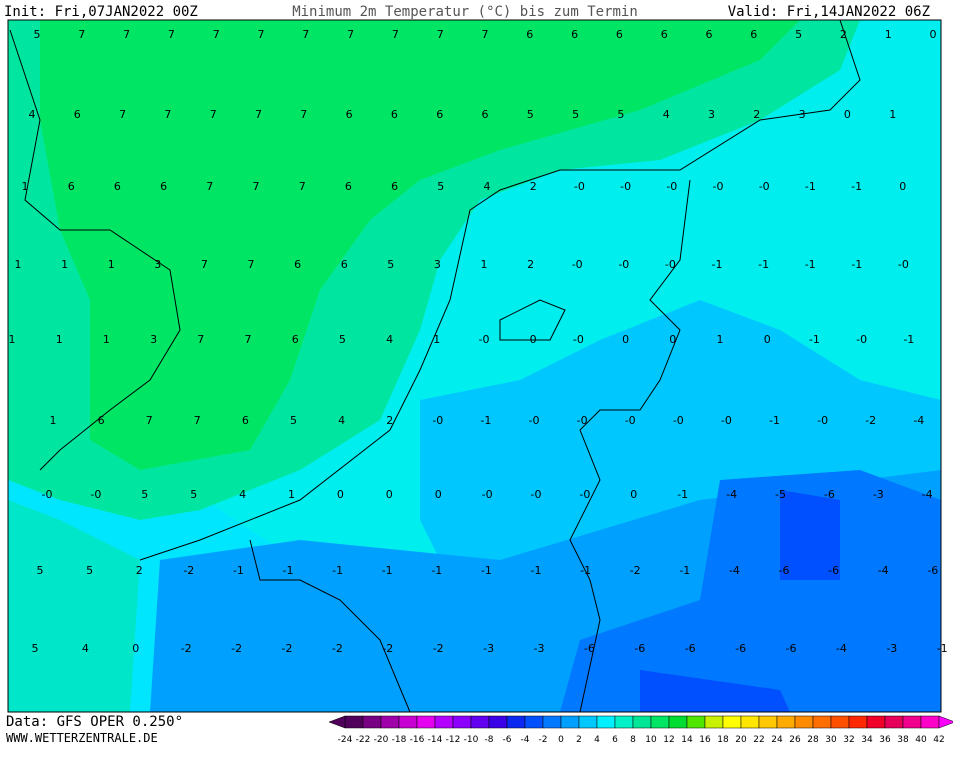 This screenshot has width=953, height=757. Describe the element at coordinates (945, 722) in the screenshot. I see `colorbar-arrow-high` at that location.